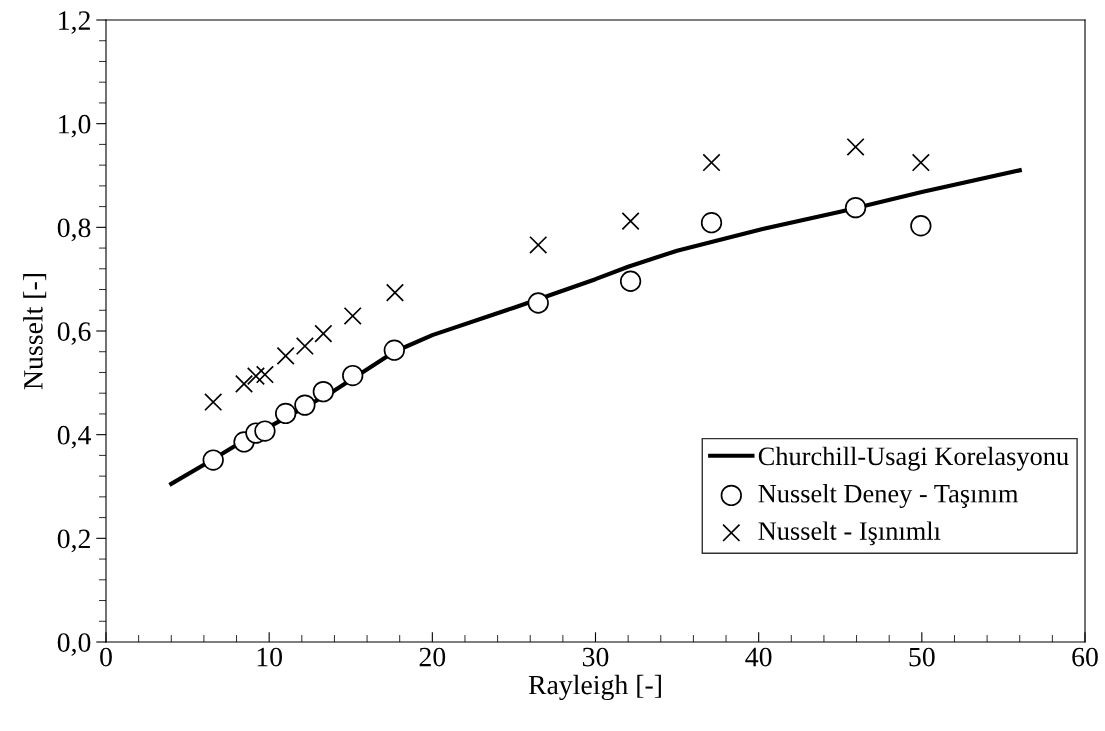  Describe the element at coordinates (73, 541) in the screenshot. I see `y-tick-label: 0,2` at that location.